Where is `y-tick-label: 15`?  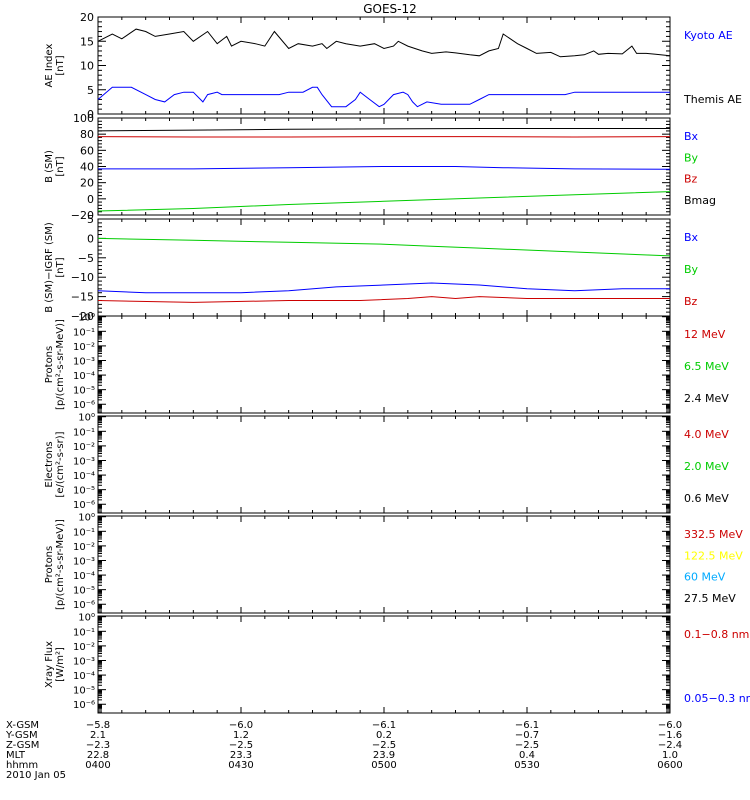
y-tick-label: 15 is located at coordinates (87, 41).